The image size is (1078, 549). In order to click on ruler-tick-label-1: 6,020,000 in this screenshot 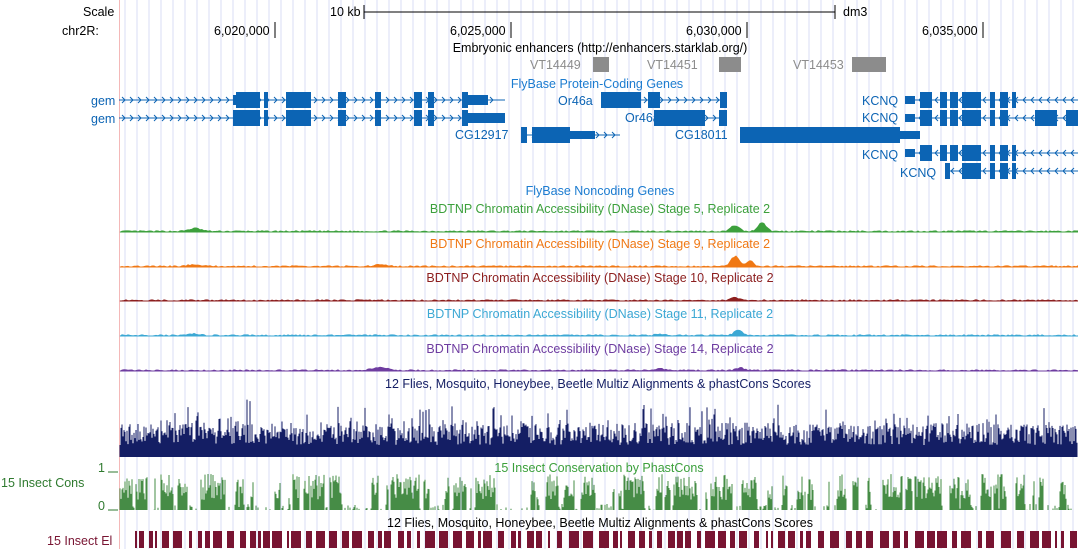, I will do `click(242, 31)`.